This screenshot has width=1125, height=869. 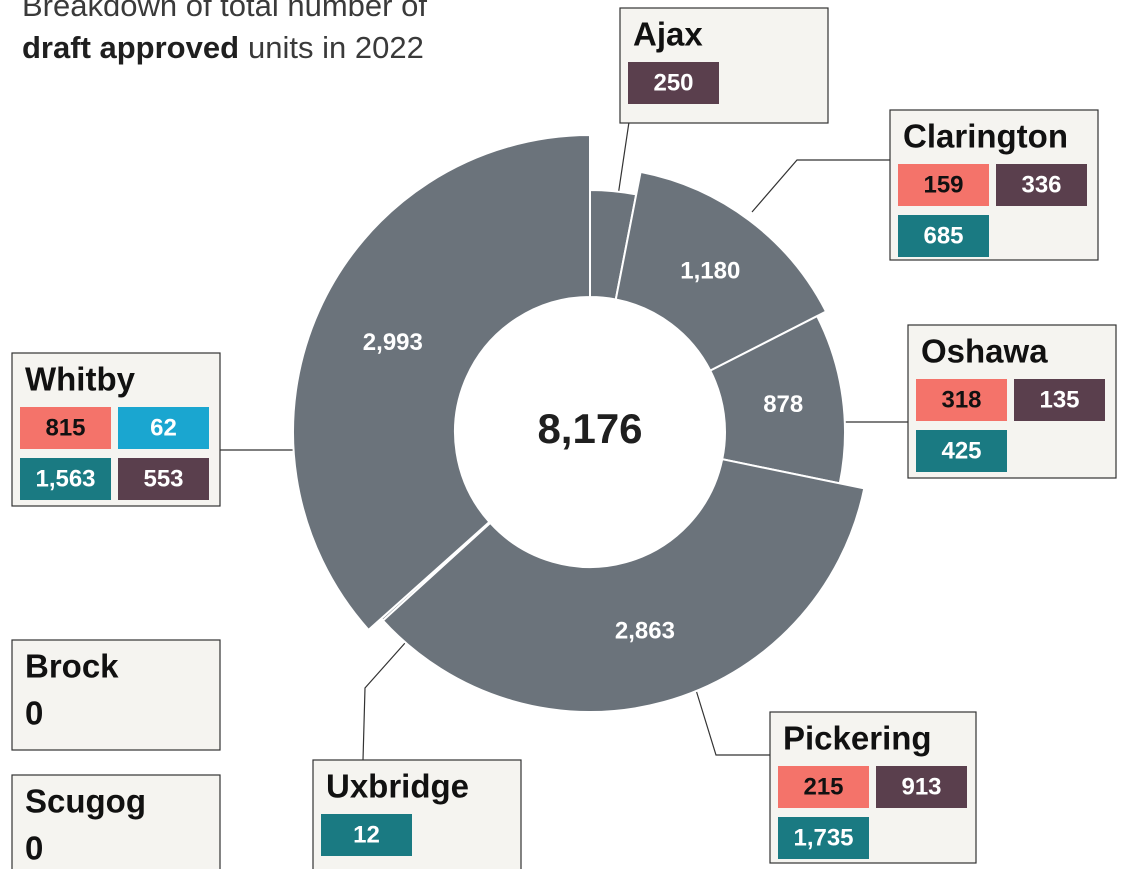 I want to click on callout-name: Oshawa, so click(x=984, y=351).